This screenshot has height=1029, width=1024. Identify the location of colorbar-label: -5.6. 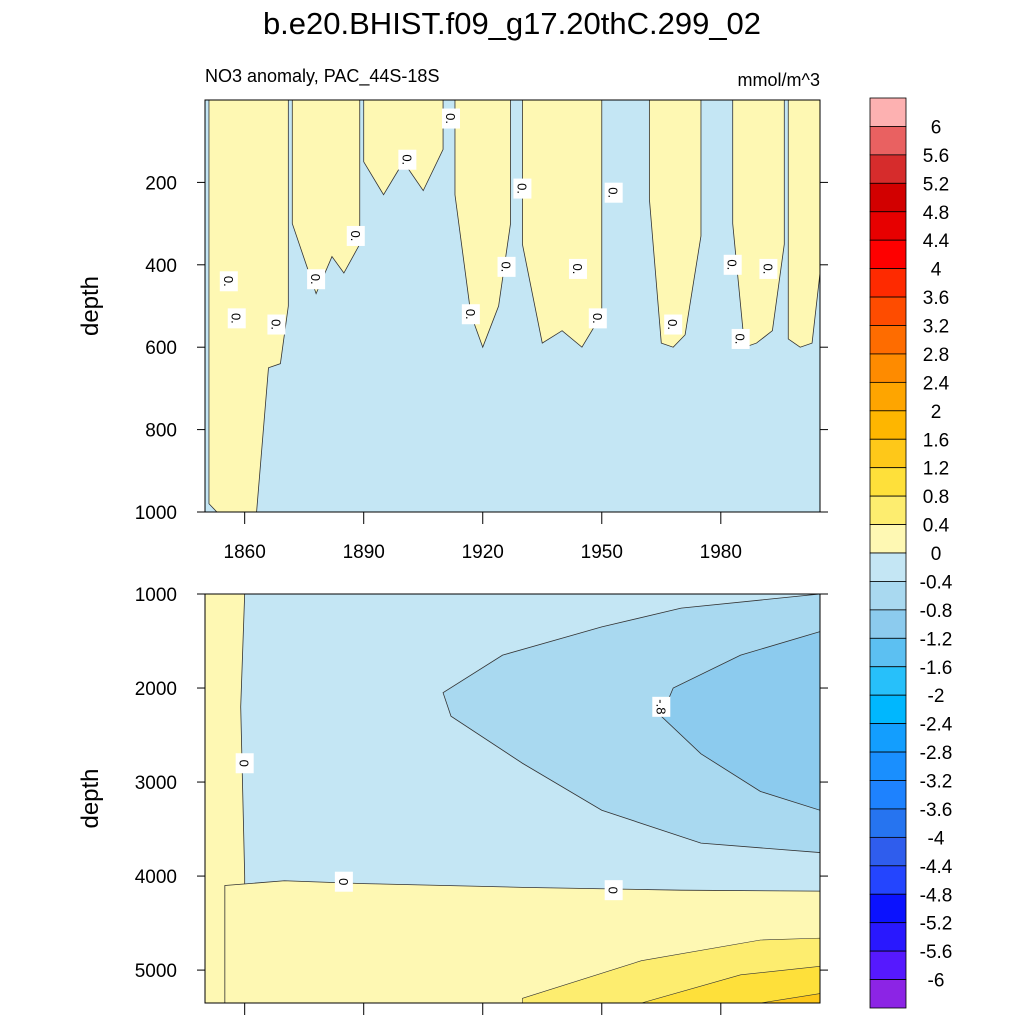
(936, 952).